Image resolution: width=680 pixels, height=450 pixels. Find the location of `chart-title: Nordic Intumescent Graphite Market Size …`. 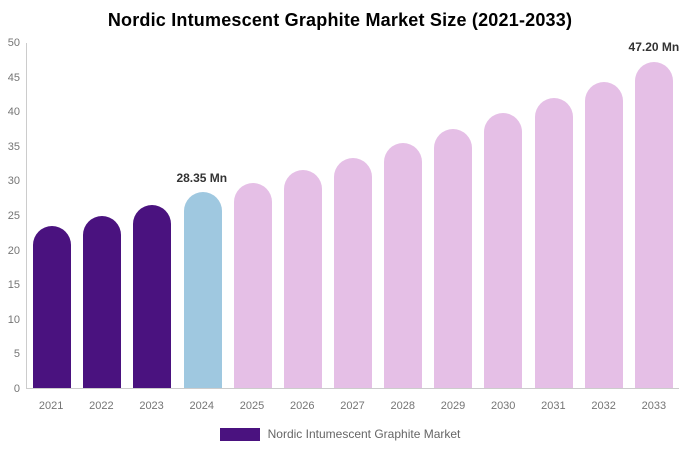

chart-title: Nordic Intumescent Graphite Market Size … is located at coordinates (340, 20).